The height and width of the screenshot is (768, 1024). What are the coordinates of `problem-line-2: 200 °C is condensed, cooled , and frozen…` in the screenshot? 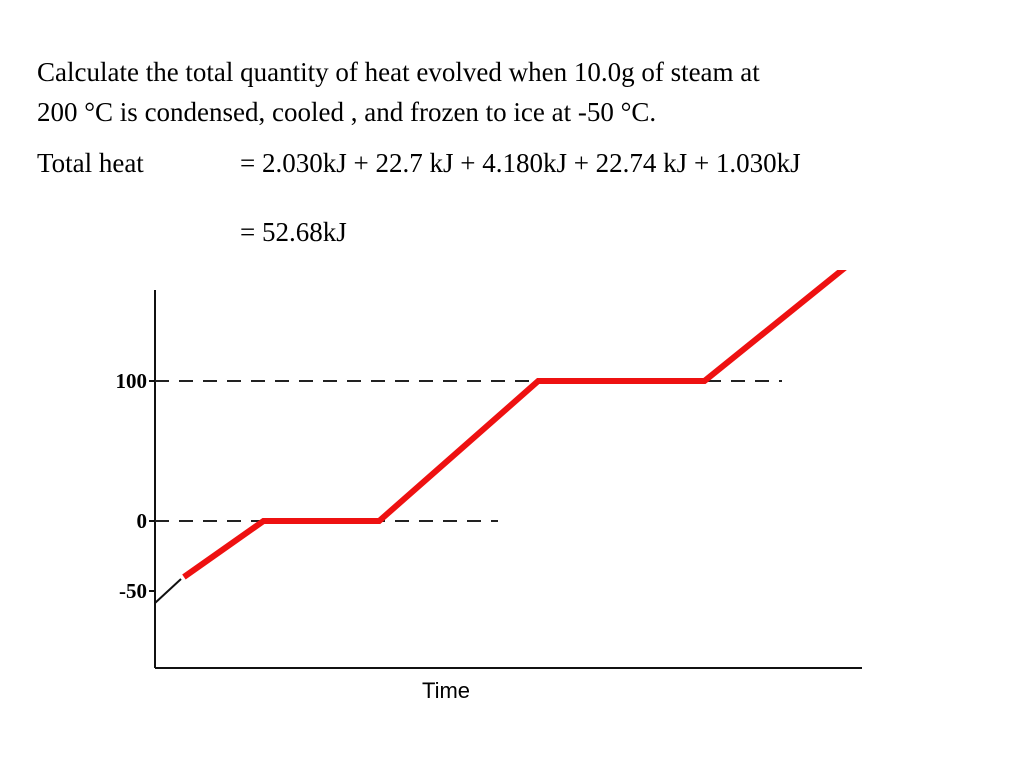 It's located at (347, 112).